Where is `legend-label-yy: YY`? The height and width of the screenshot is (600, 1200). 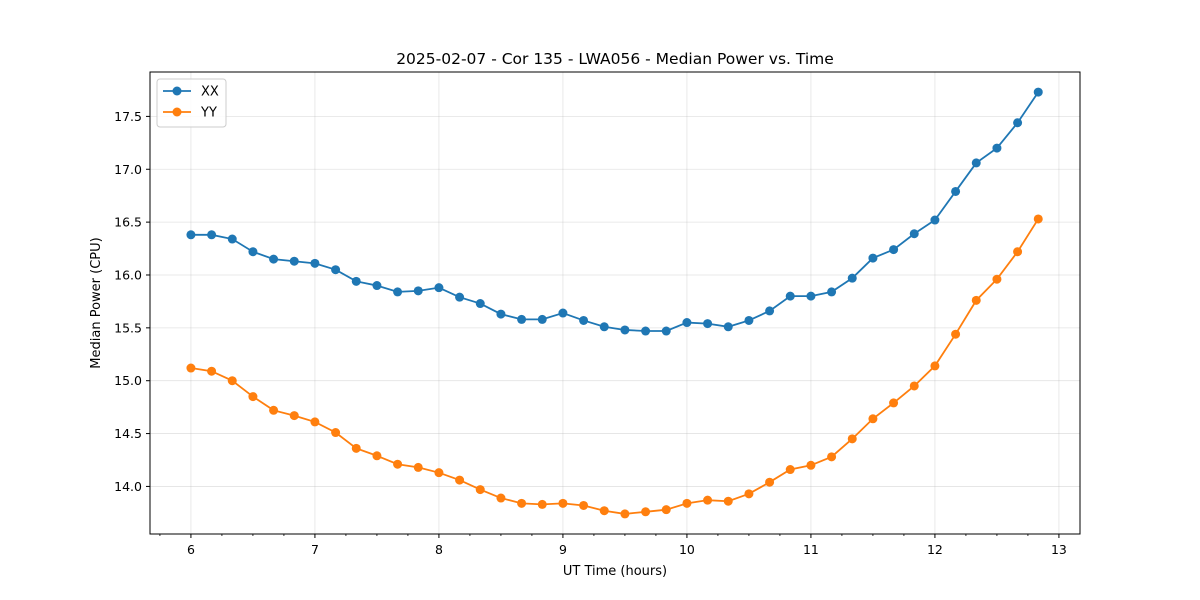 legend-label-yy: YY is located at coordinates (208, 113).